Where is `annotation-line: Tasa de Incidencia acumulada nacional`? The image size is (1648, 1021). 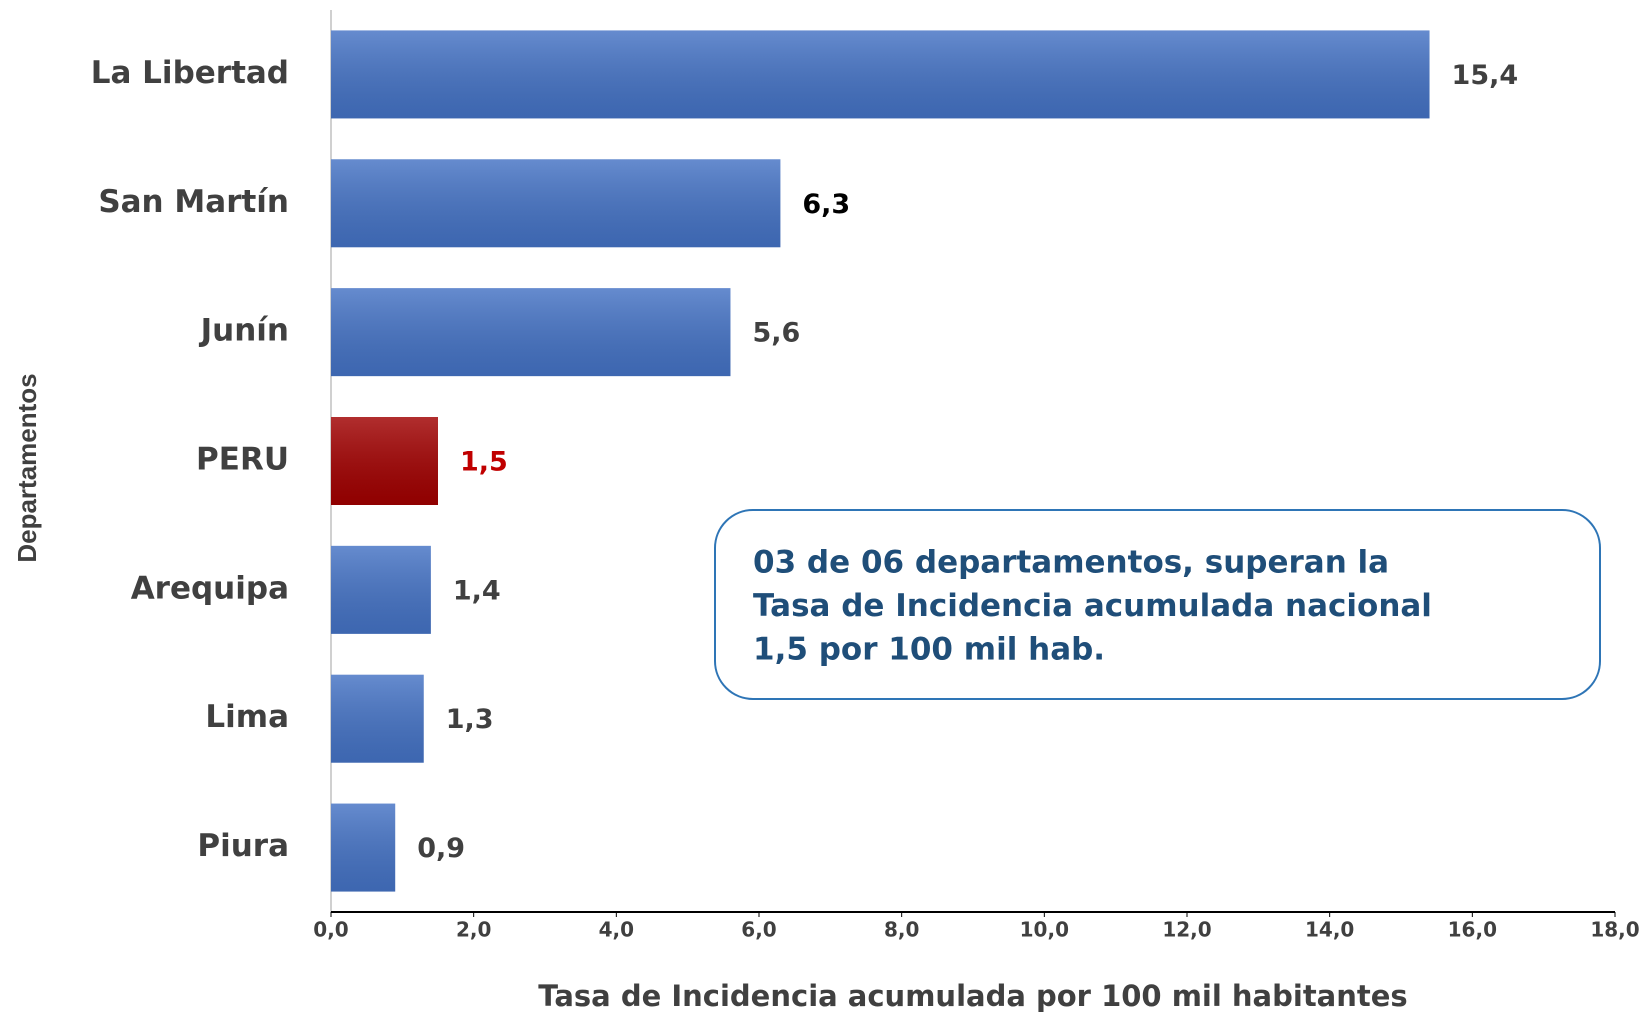
annotation-line: Tasa de Incidencia acumulada nacional is located at coordinates (1092, 606).